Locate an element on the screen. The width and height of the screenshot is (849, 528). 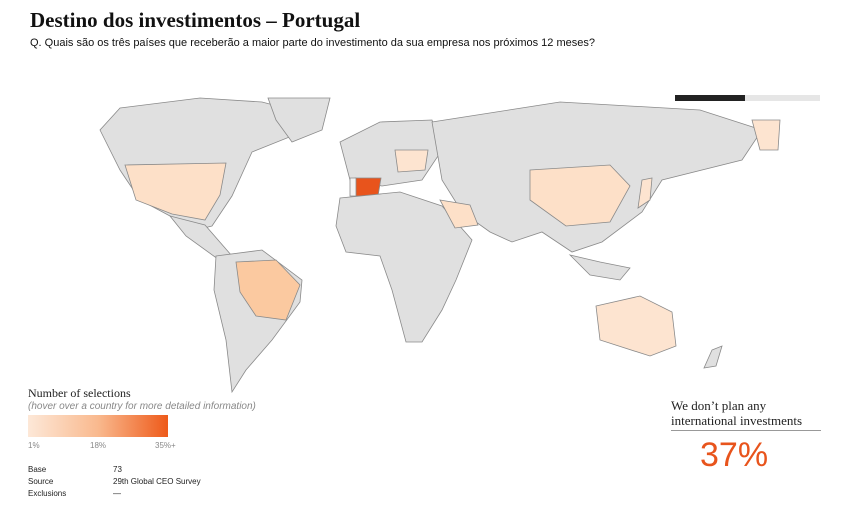
china is located at coordinates (580, 195).